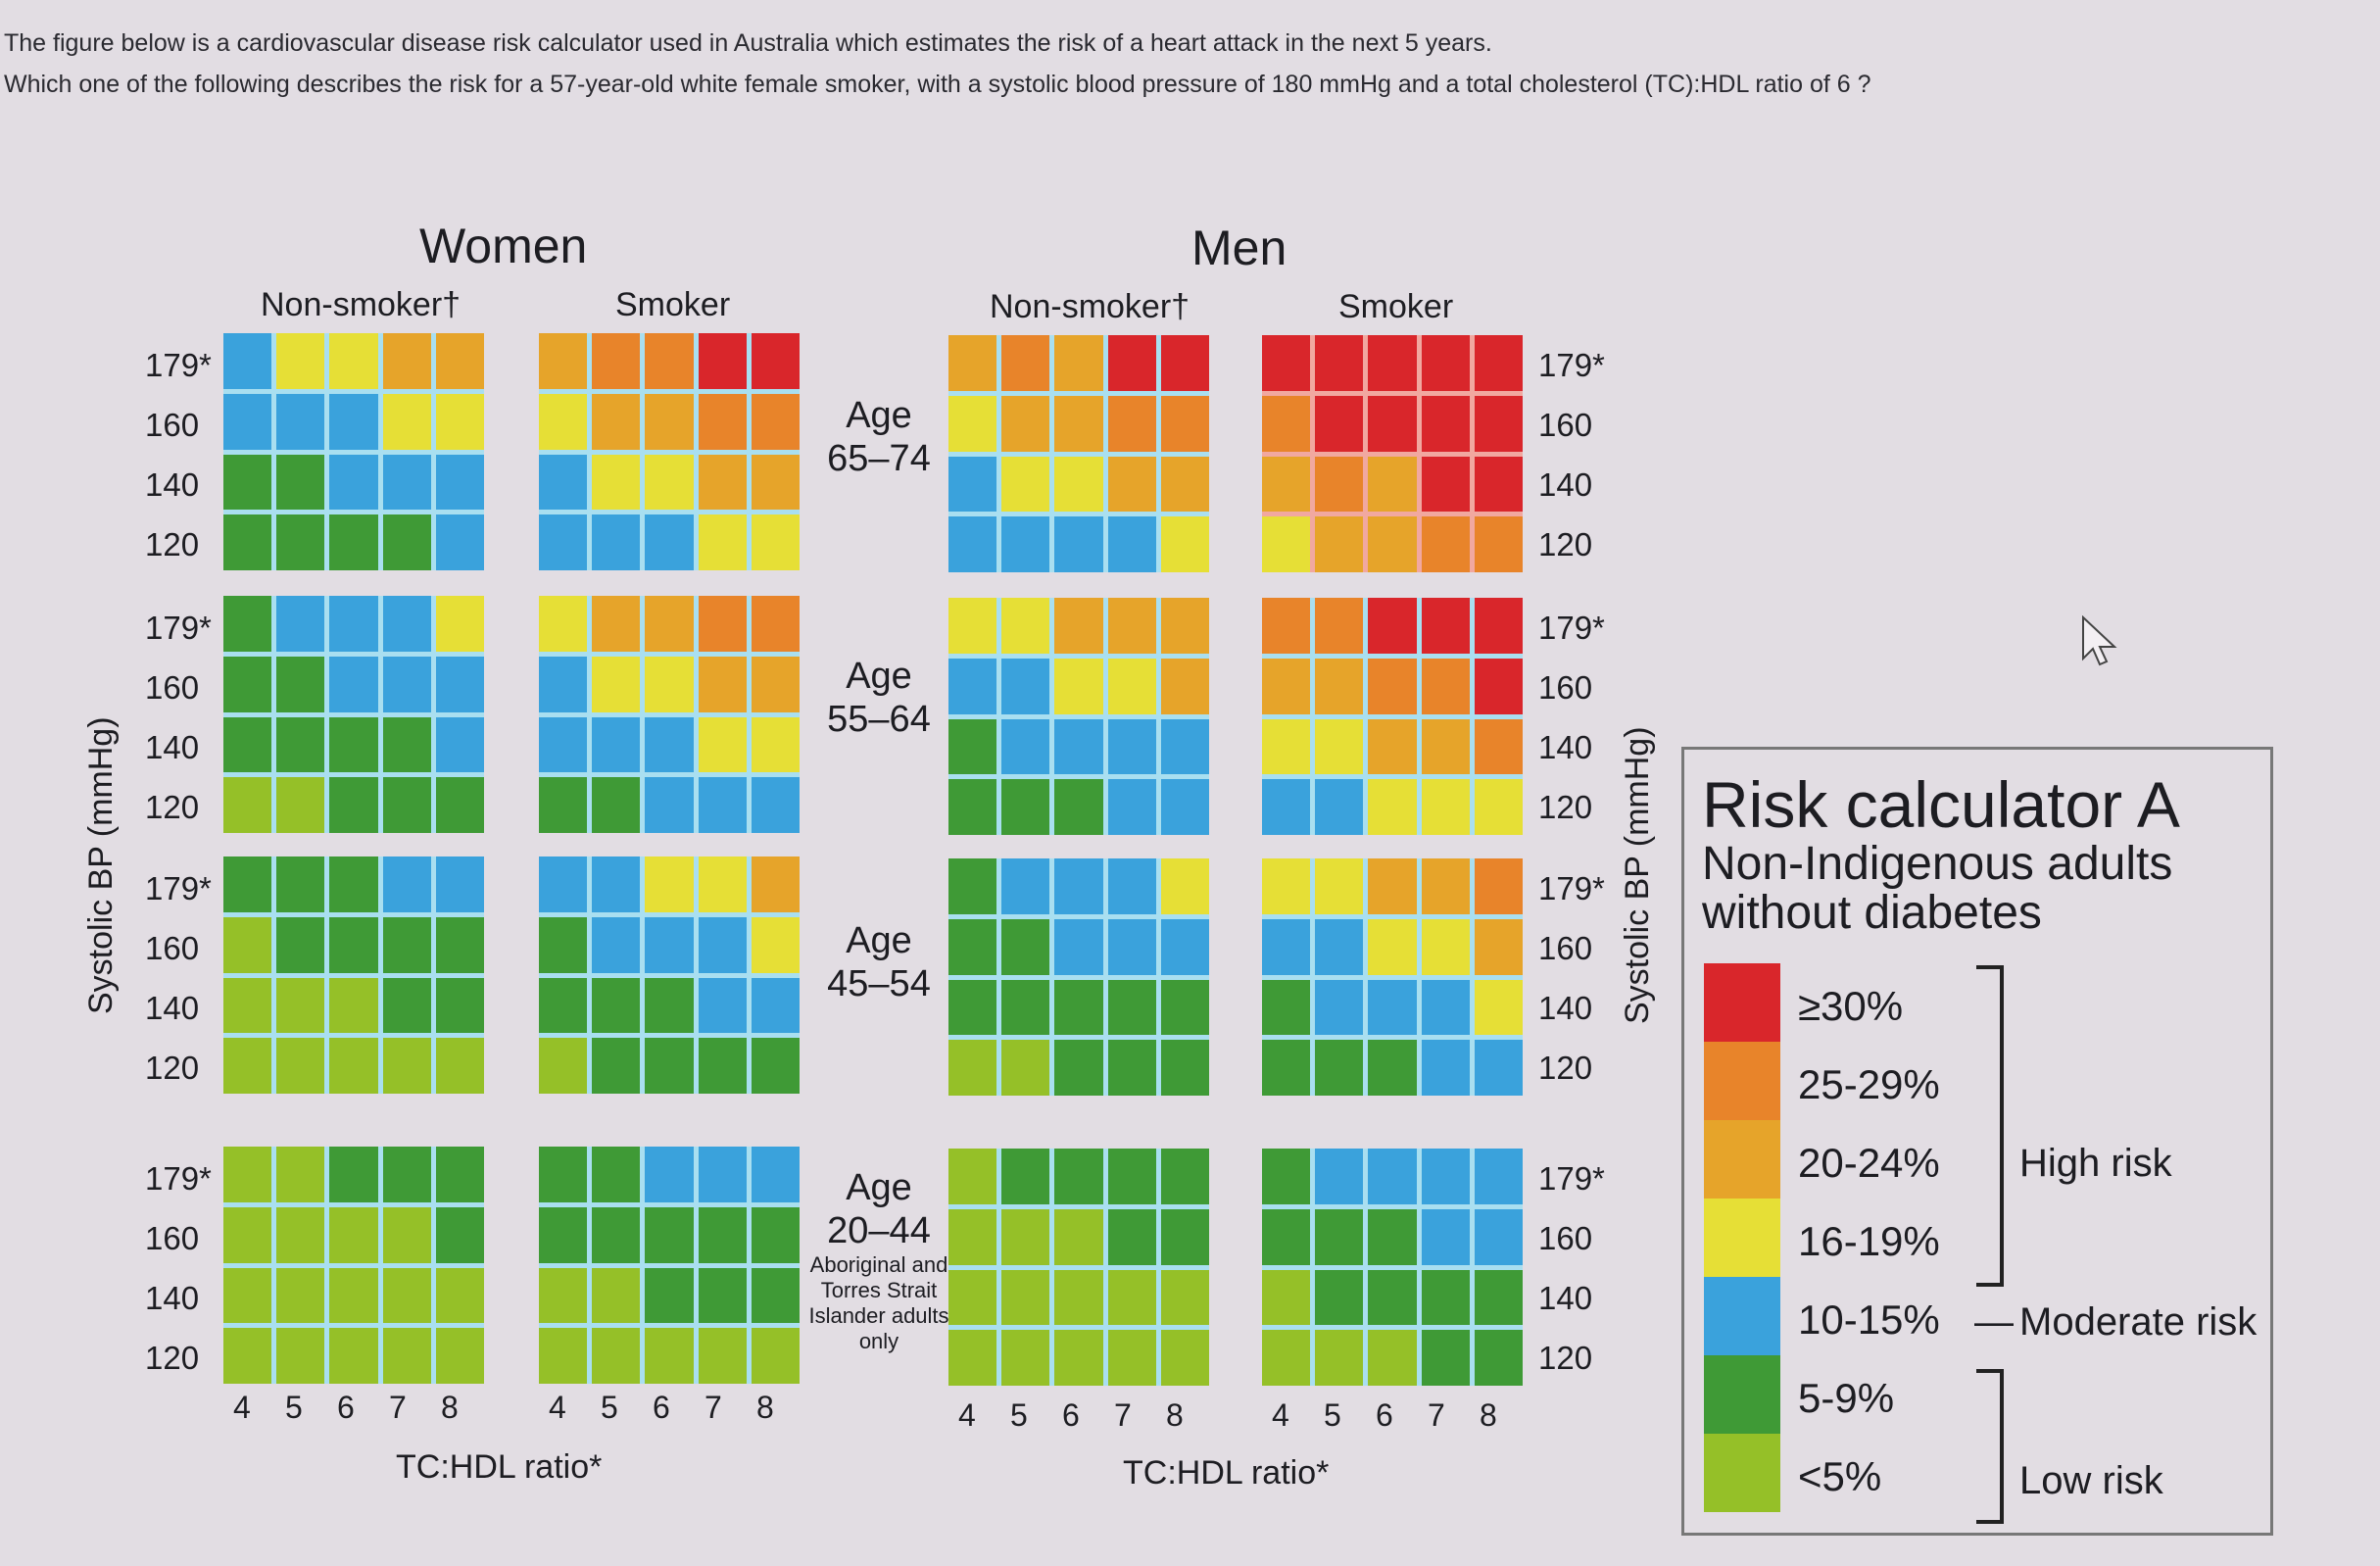 The height and width of the screenshot is (1566, 2380). What do you see at coordinates (503, 246) in the screenshot?
I see `women-heading: Women` at bounding box center [503, 246].